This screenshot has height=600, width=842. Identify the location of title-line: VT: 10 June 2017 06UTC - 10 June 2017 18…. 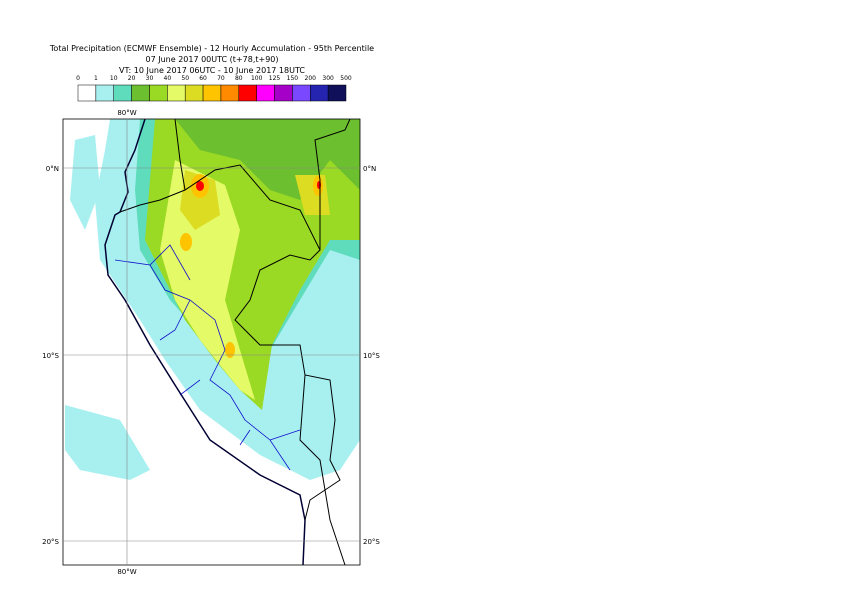
(212, 70).